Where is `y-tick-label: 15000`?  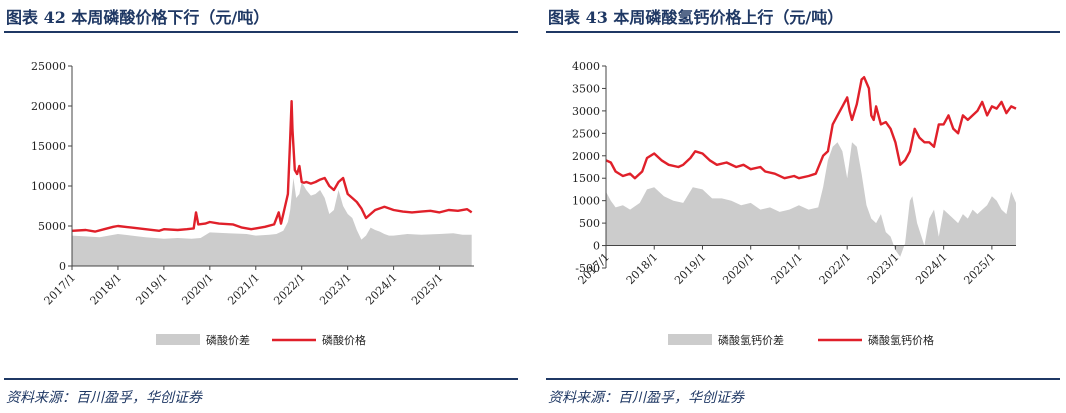
y-tick-label: 15000 is located at coordinates (48, 146).